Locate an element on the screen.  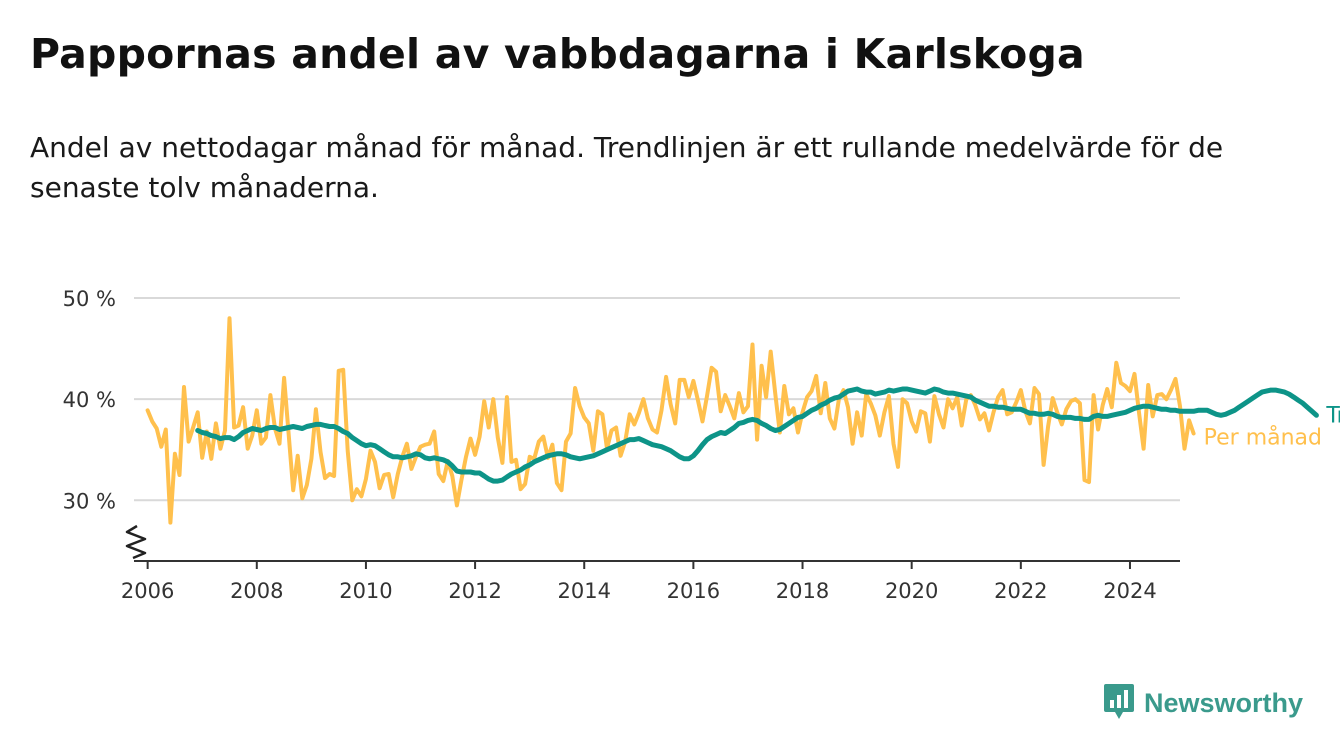
x-tick-label: 2012 is located at coordinates (474, 591).